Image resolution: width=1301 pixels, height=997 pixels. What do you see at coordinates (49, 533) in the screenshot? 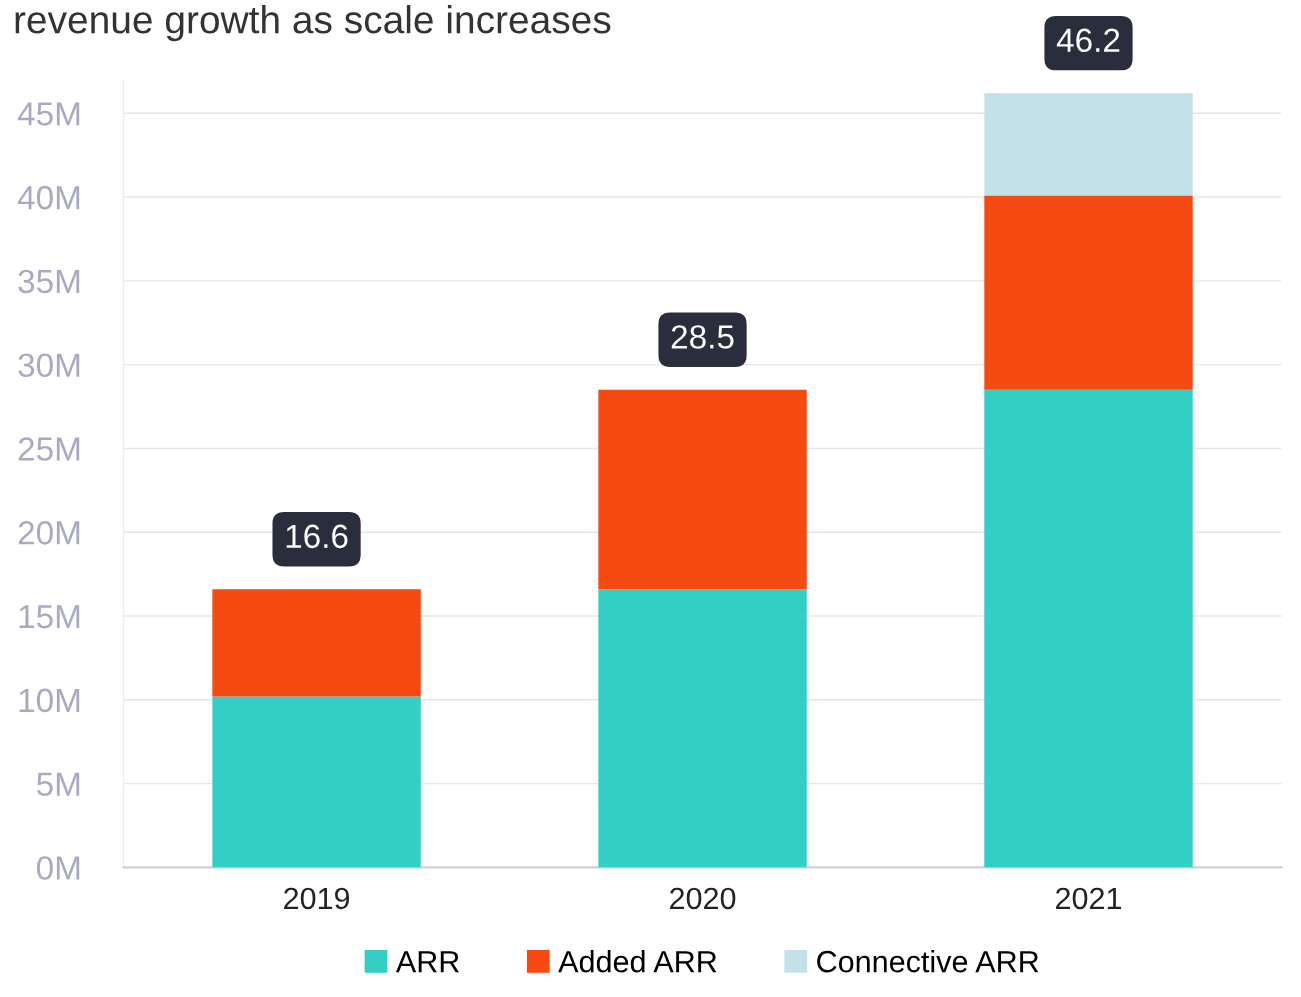
I see `y-tick-label: 20M` at bounding box center [49, 533].